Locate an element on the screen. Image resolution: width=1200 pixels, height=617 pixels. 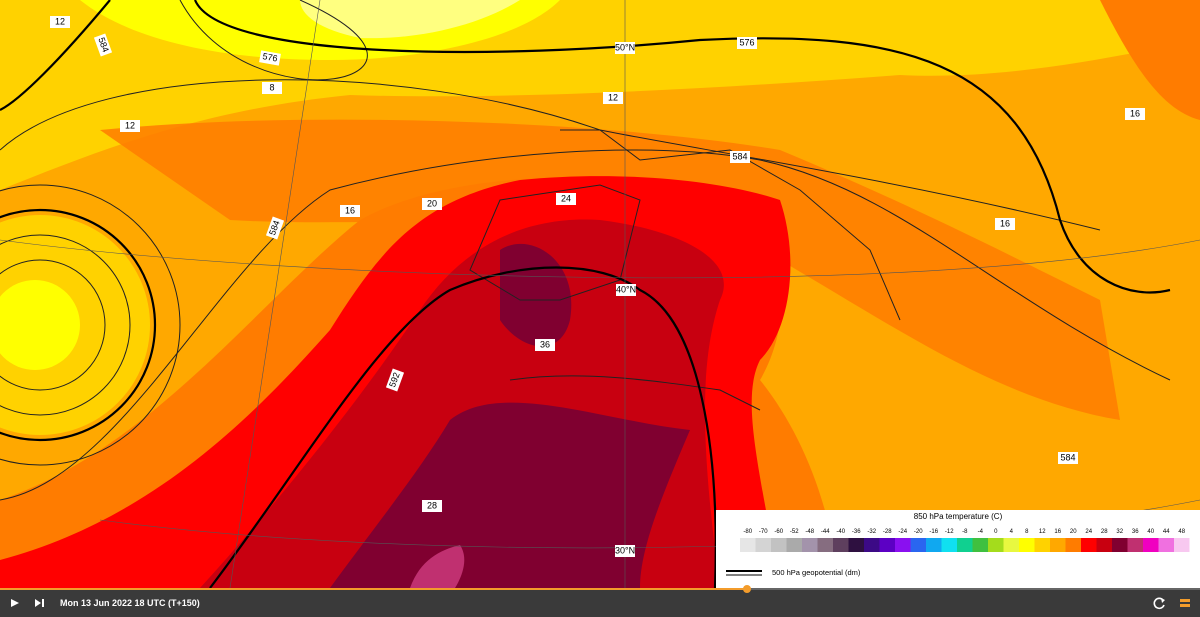
contour-label-text: 8 is located at coordinates (271, 87).